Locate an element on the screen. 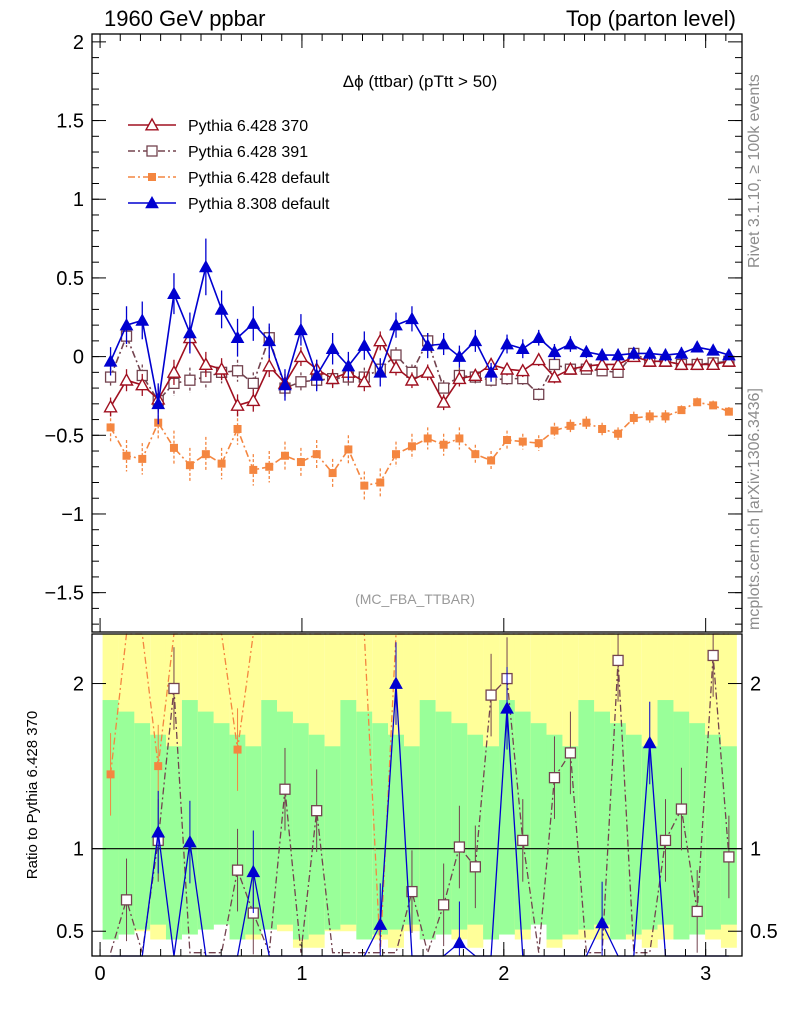 The width and height of the screenshot is (786, 1024). legend-label: Pythia 6.428 370 is located at coordinates (248, 126).